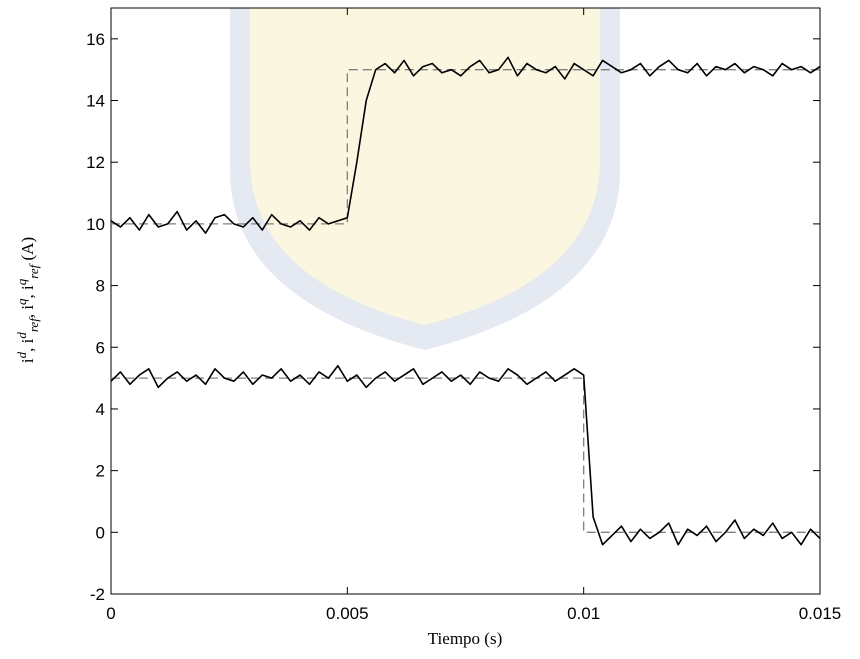  Describe the element at coordinates (465, 638) in the screenshot. I see `x-axis-label: Tiempo (s)` at that location.